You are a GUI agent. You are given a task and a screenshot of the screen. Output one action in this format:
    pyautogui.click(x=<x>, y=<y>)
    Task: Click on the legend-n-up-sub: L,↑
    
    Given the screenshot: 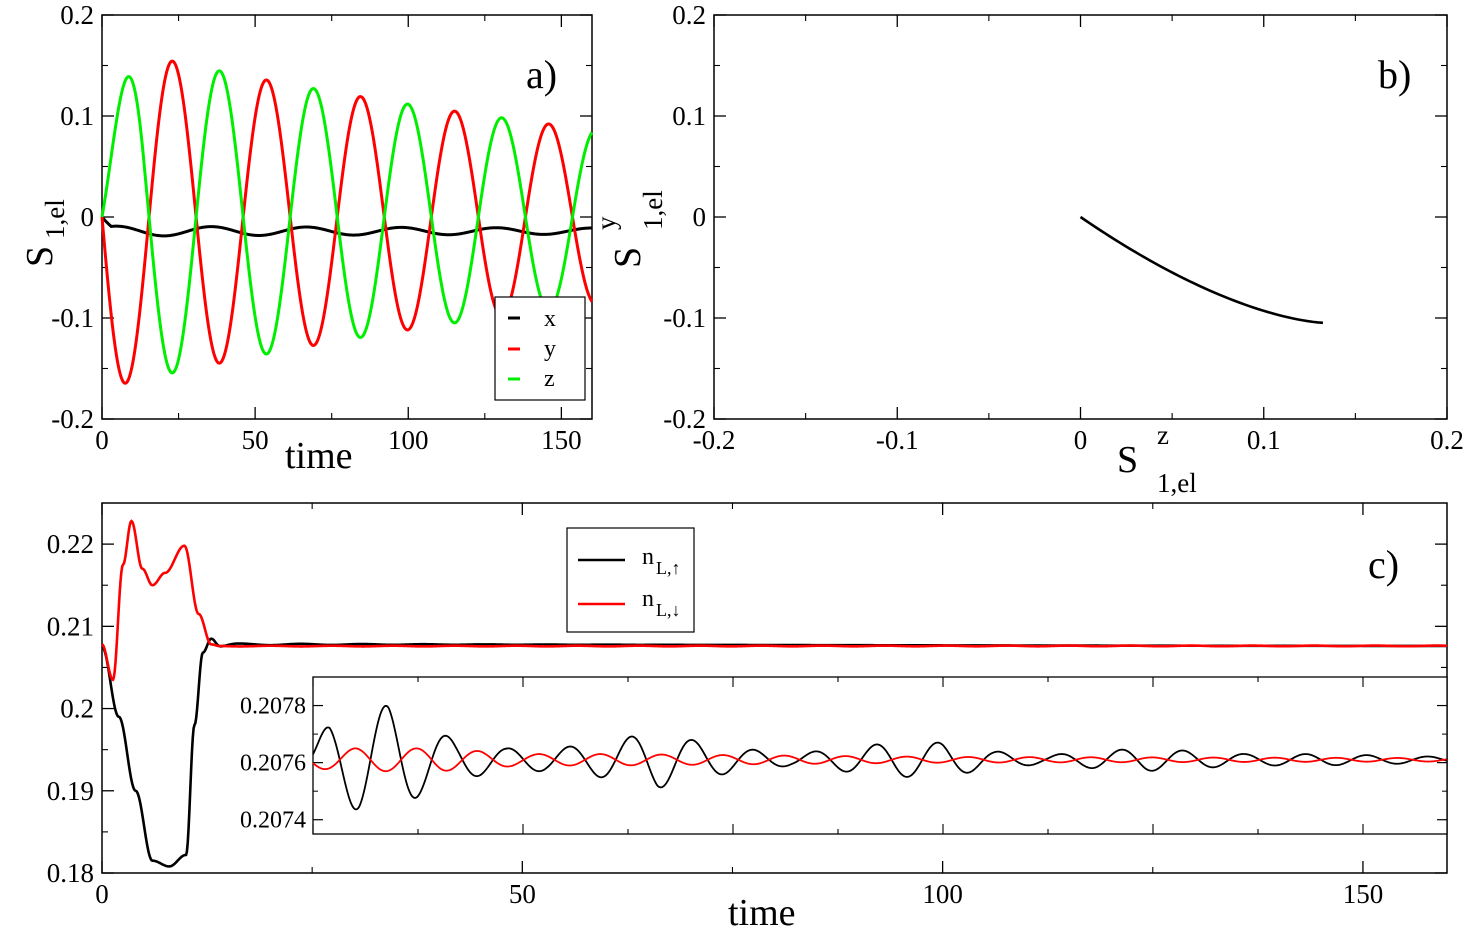 What is the action you would take?
    pyautogui.click(x=668, y=568)
    